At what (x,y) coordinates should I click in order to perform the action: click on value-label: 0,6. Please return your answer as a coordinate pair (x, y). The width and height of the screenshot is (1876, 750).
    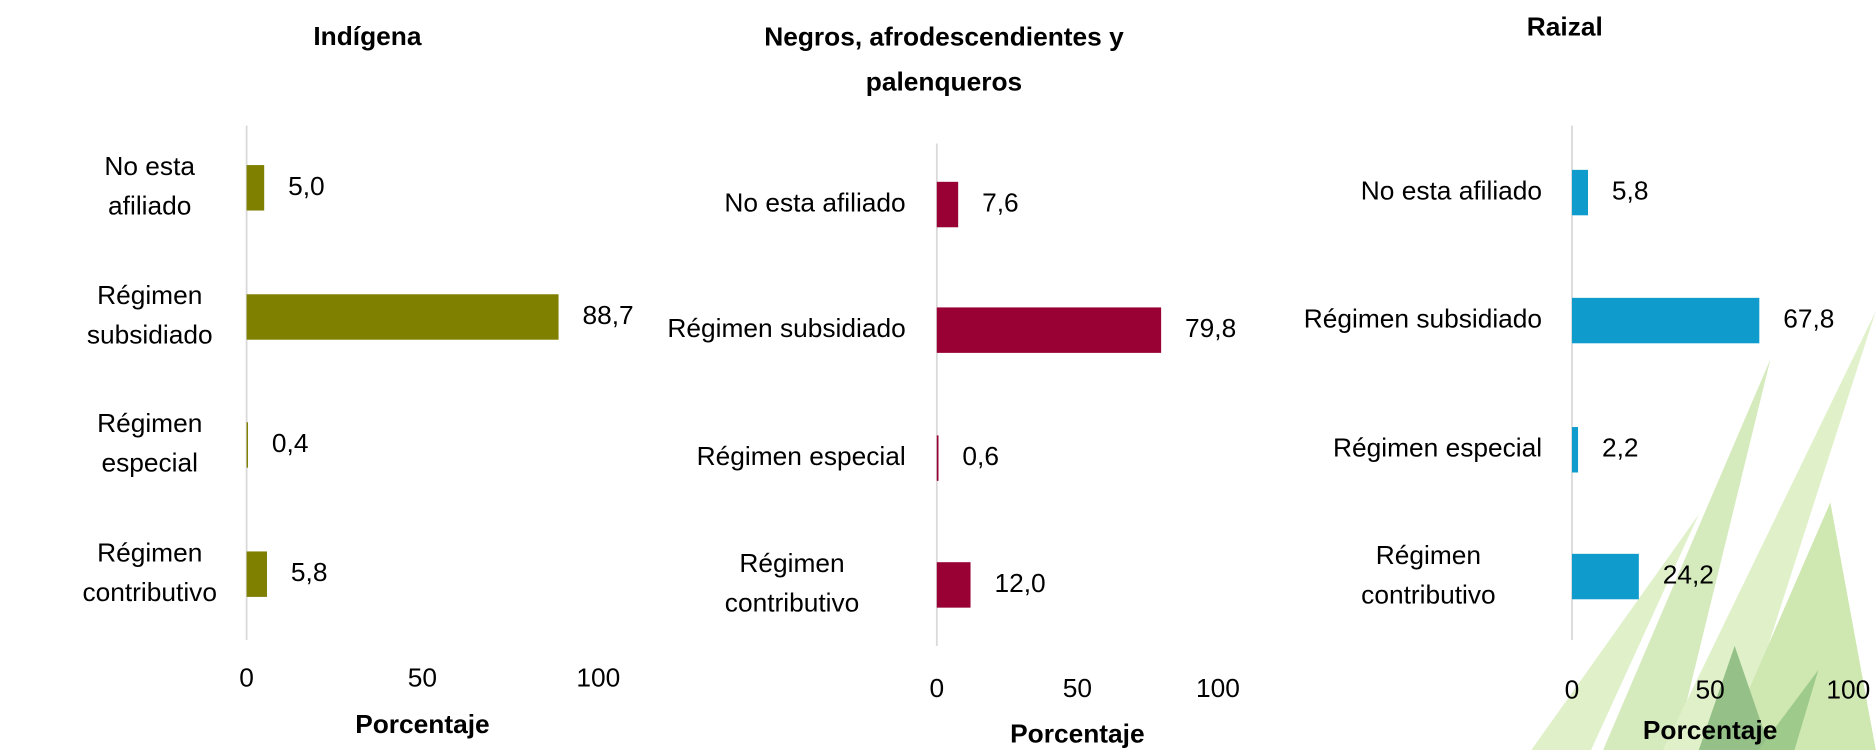
    Looking at the image, I should click on (980, 456).